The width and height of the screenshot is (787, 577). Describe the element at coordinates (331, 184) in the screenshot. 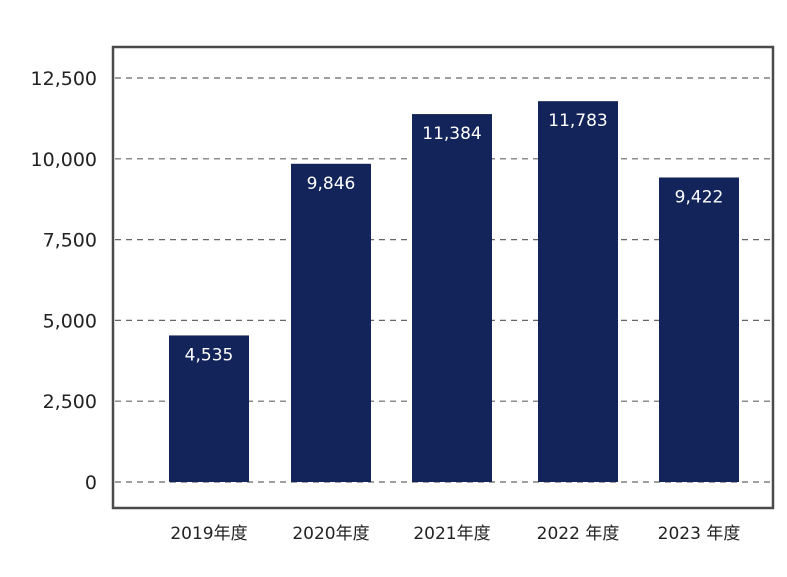

I see `bar-data-label: 9,846` at that location.